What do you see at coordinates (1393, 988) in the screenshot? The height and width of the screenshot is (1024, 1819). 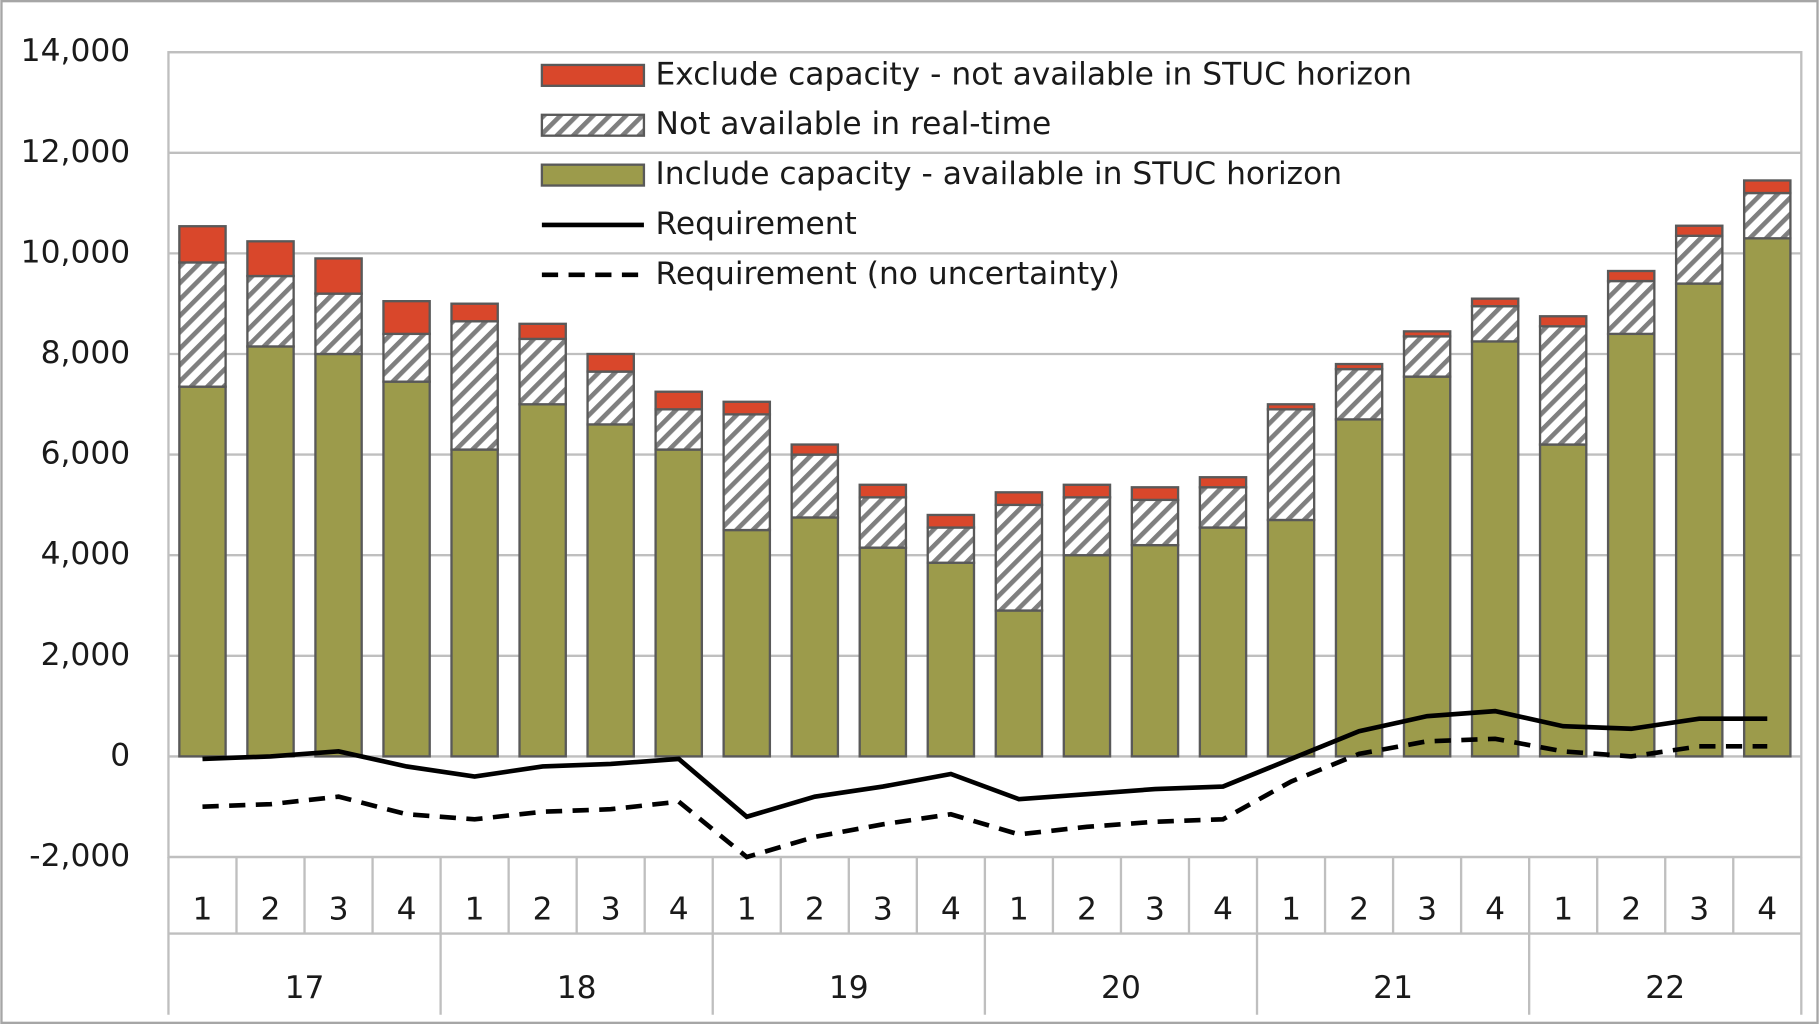 I see `x-group-label: 21` at bounding box center [1393, 988].